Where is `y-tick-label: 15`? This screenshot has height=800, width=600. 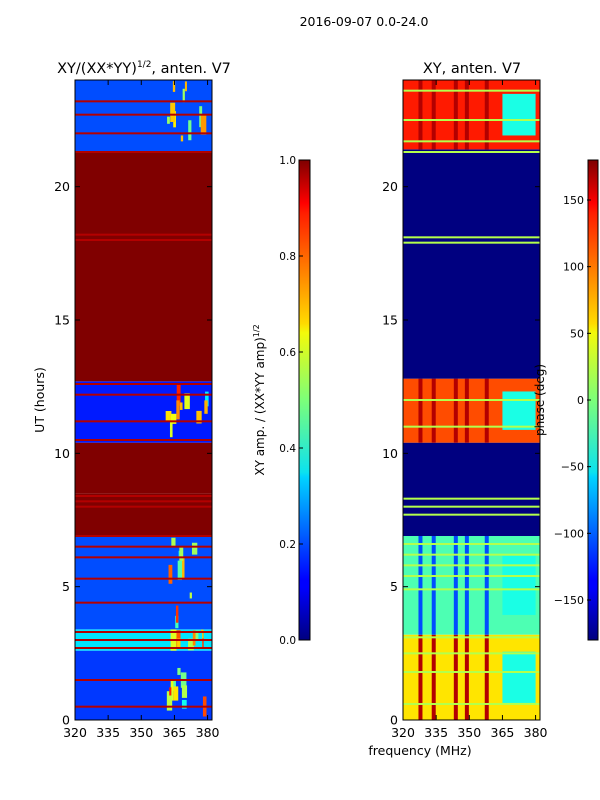
y-tick-label: 15 is located at coordinates (390, 320).